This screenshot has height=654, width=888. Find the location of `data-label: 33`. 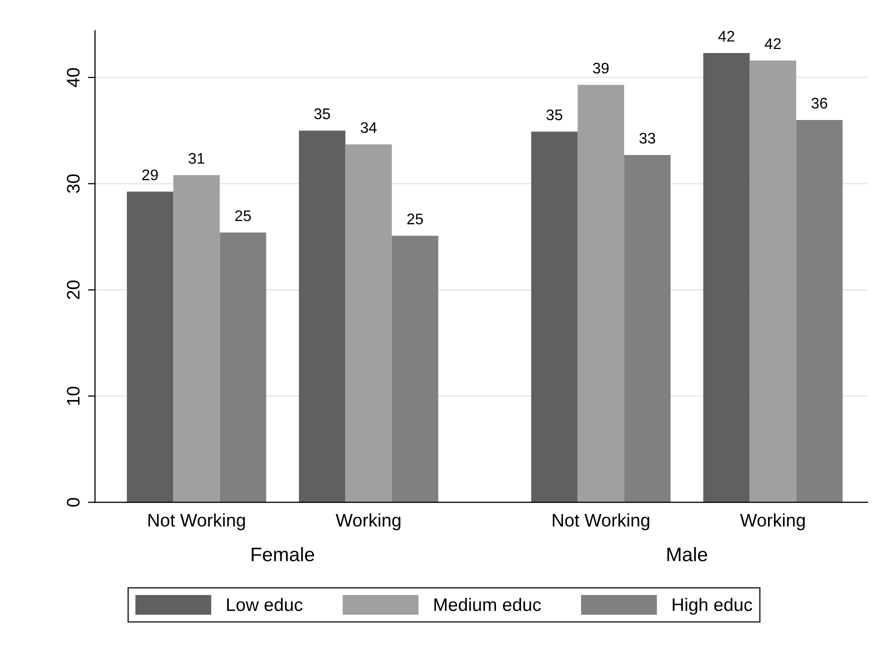

data-label: 33 is located at coordinates (647, 138).